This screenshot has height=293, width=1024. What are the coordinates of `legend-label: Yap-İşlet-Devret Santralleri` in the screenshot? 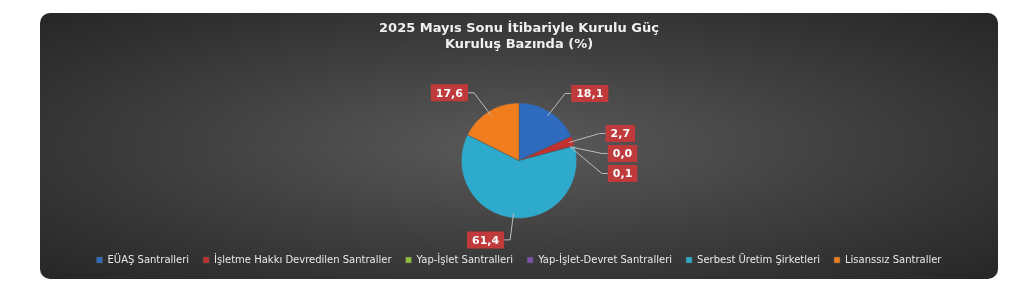 It's located at (605, 258).